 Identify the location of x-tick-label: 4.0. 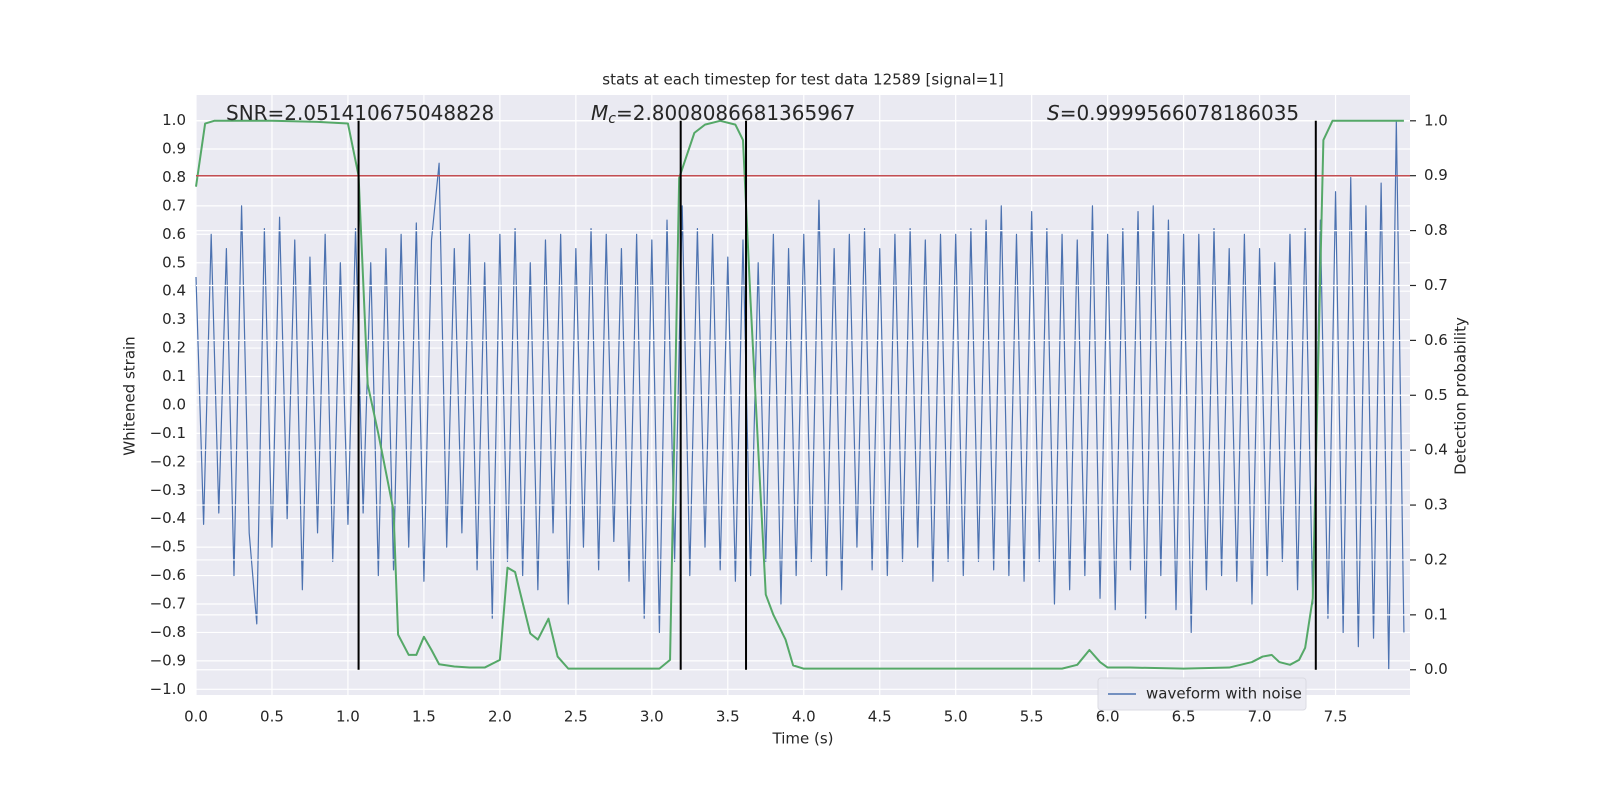
(804, 717).